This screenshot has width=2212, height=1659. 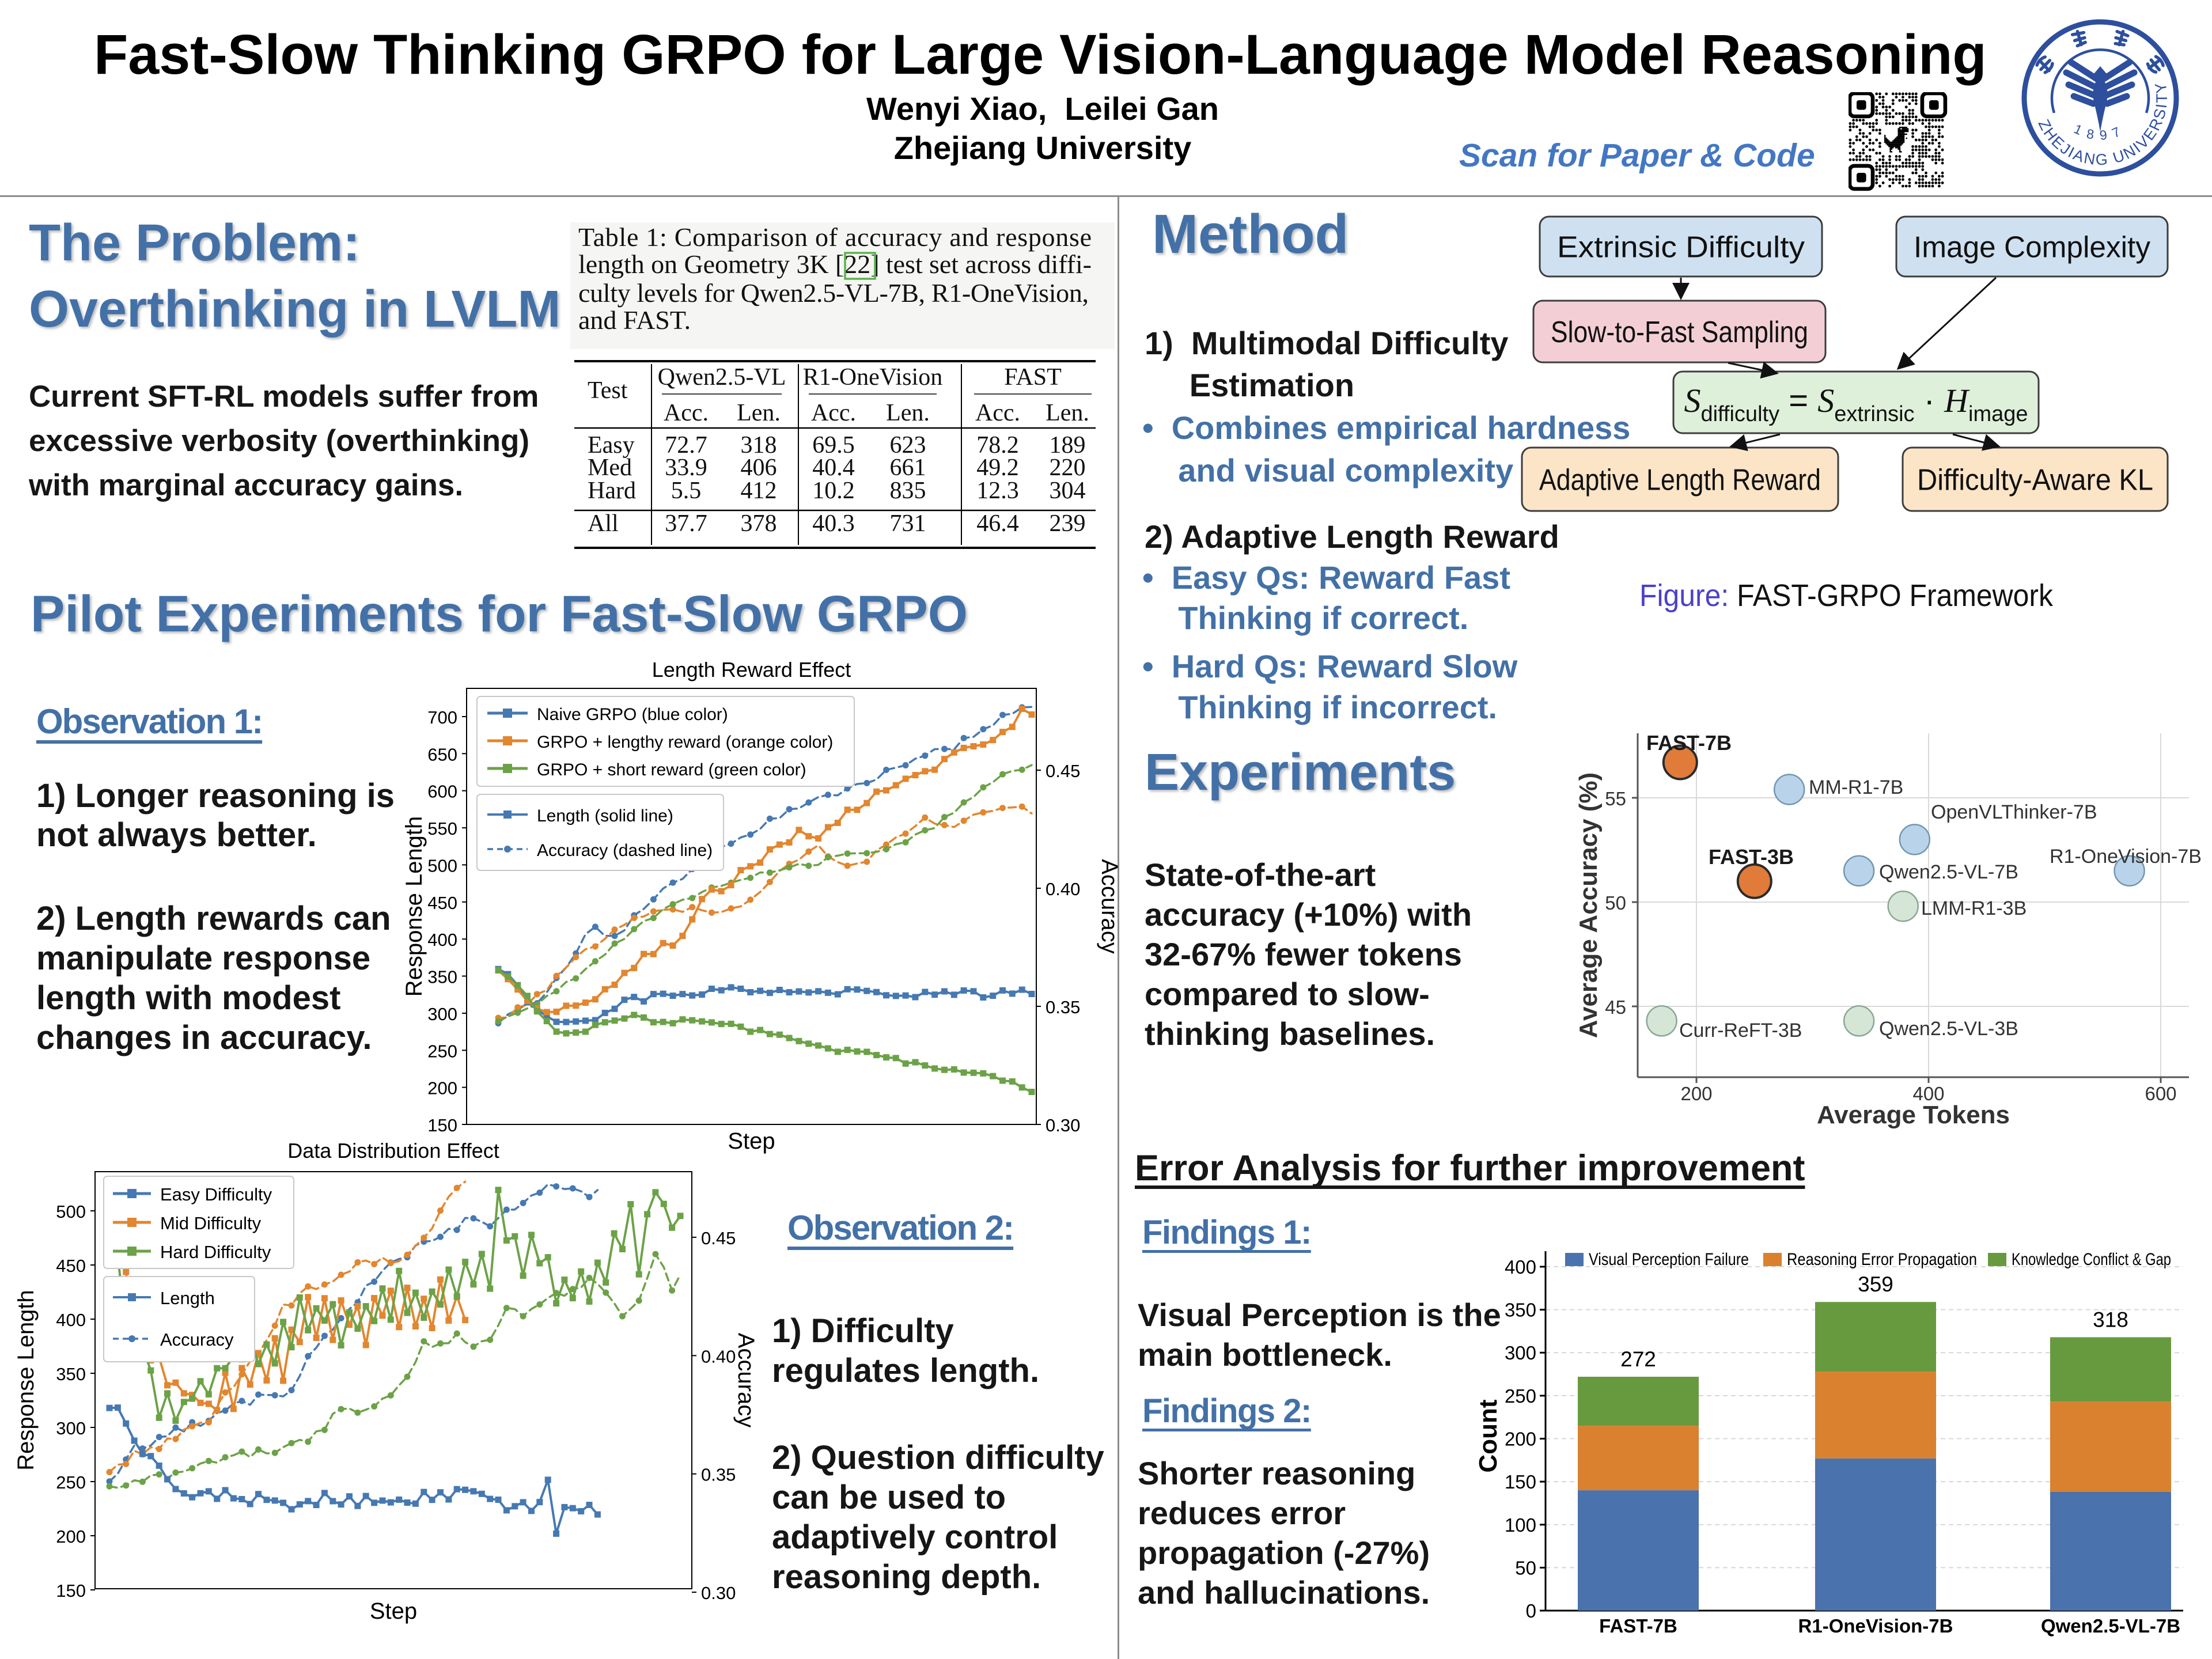 What do you see at coordinates (1913, 1115) in the screenshot?
I see `svg-text: Average Tokens` at bounding box center [1913, 1115].